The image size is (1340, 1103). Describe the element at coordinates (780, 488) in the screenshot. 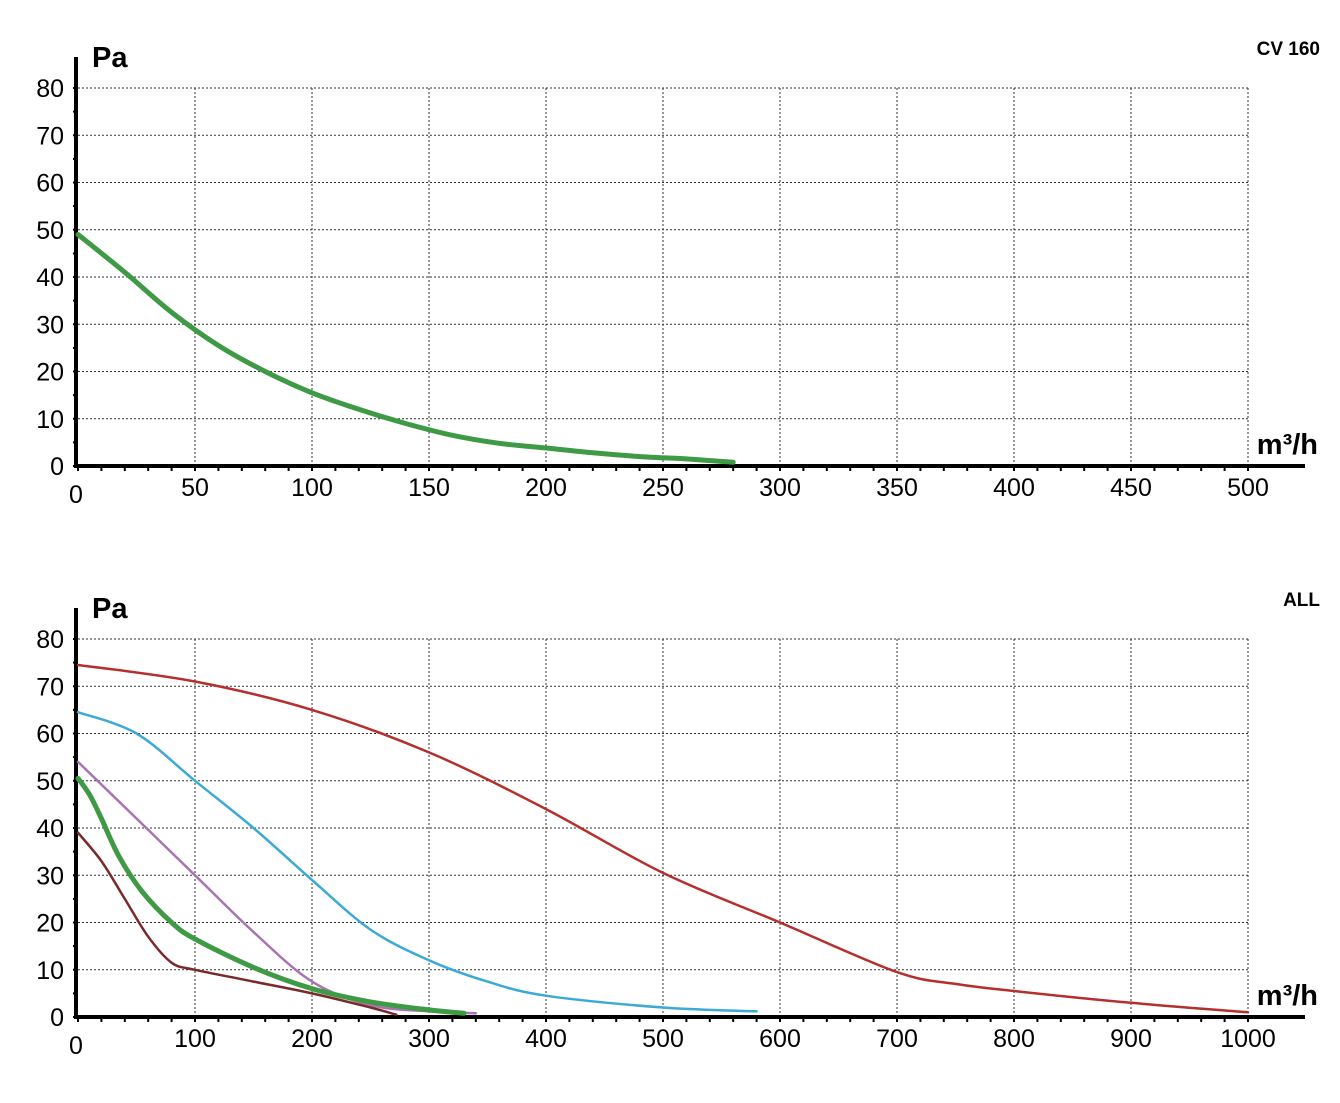

I see `chart1-x-tick-label: 300` at that location.